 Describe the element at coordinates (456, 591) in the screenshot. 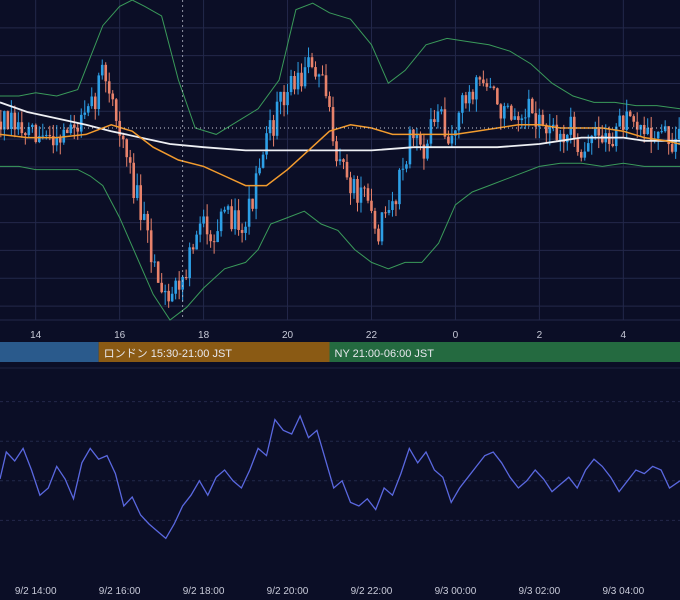

I see `time-axis-label: 9/3 00:00` at that location.